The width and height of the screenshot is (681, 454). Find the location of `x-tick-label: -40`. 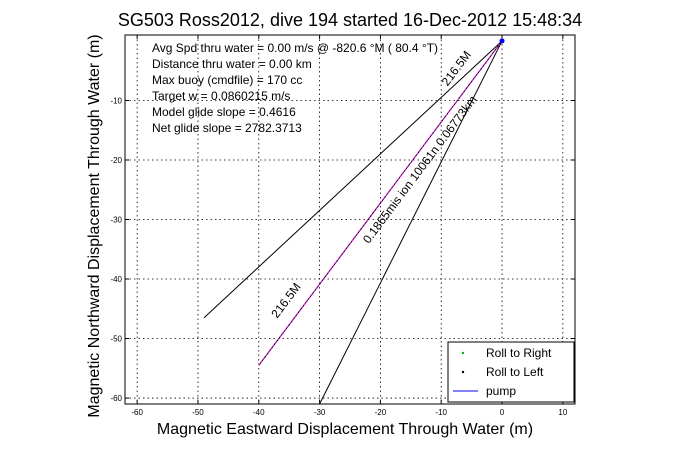

x-tick-label: -40 is located at coordinates (259, 412).